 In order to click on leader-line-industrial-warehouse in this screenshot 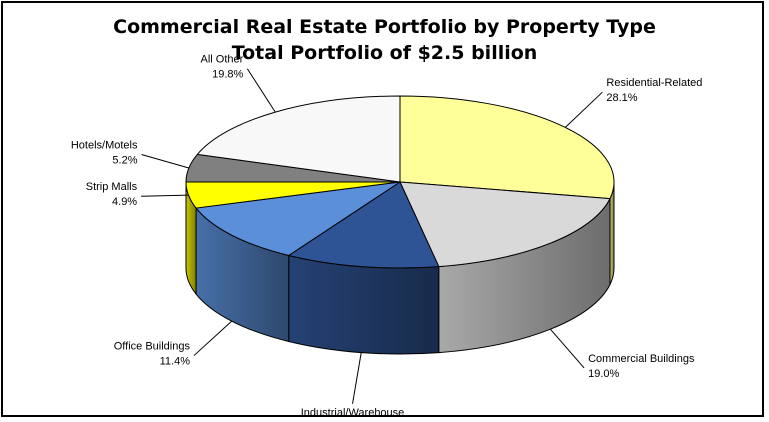, I will do `click(357, 378)`.